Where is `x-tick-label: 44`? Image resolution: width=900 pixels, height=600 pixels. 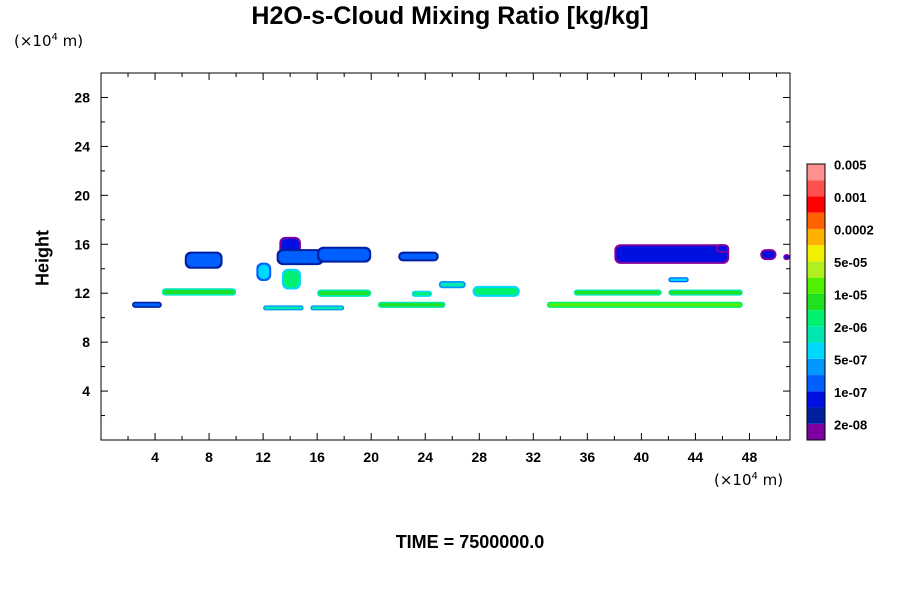 x-tick-label: 44 is located at coordinates (696, 457).